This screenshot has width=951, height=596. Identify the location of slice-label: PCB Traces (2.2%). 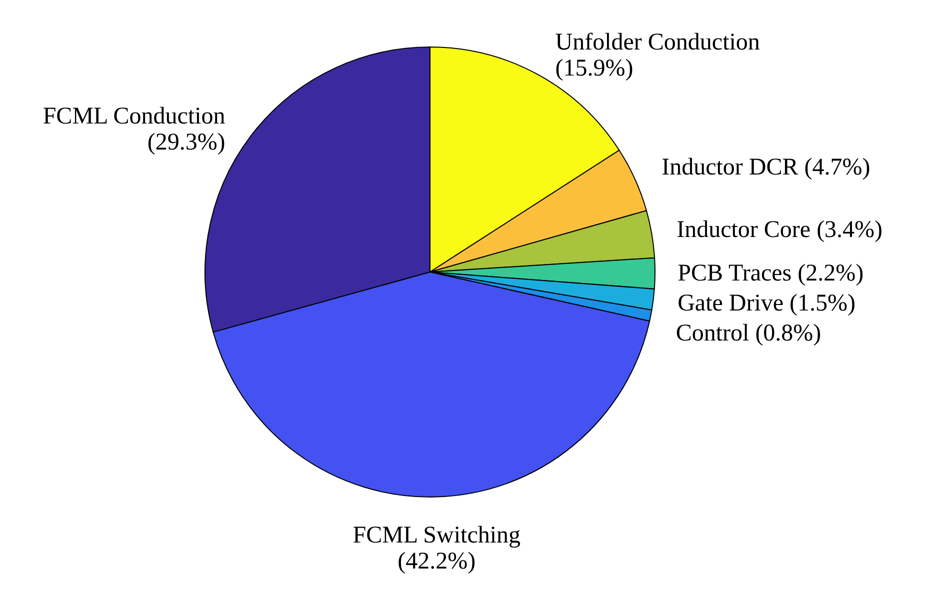
(771, 273).